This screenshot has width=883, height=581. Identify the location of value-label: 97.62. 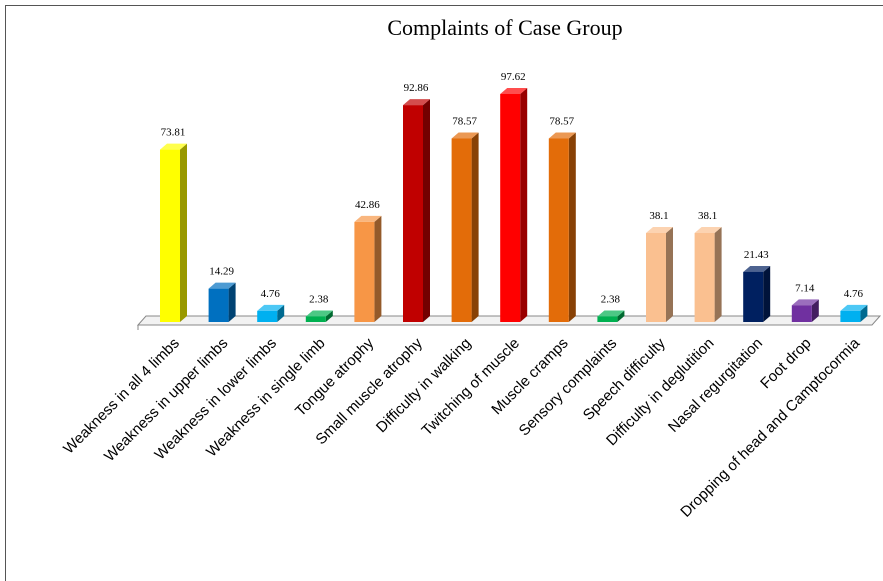
(513, 77).